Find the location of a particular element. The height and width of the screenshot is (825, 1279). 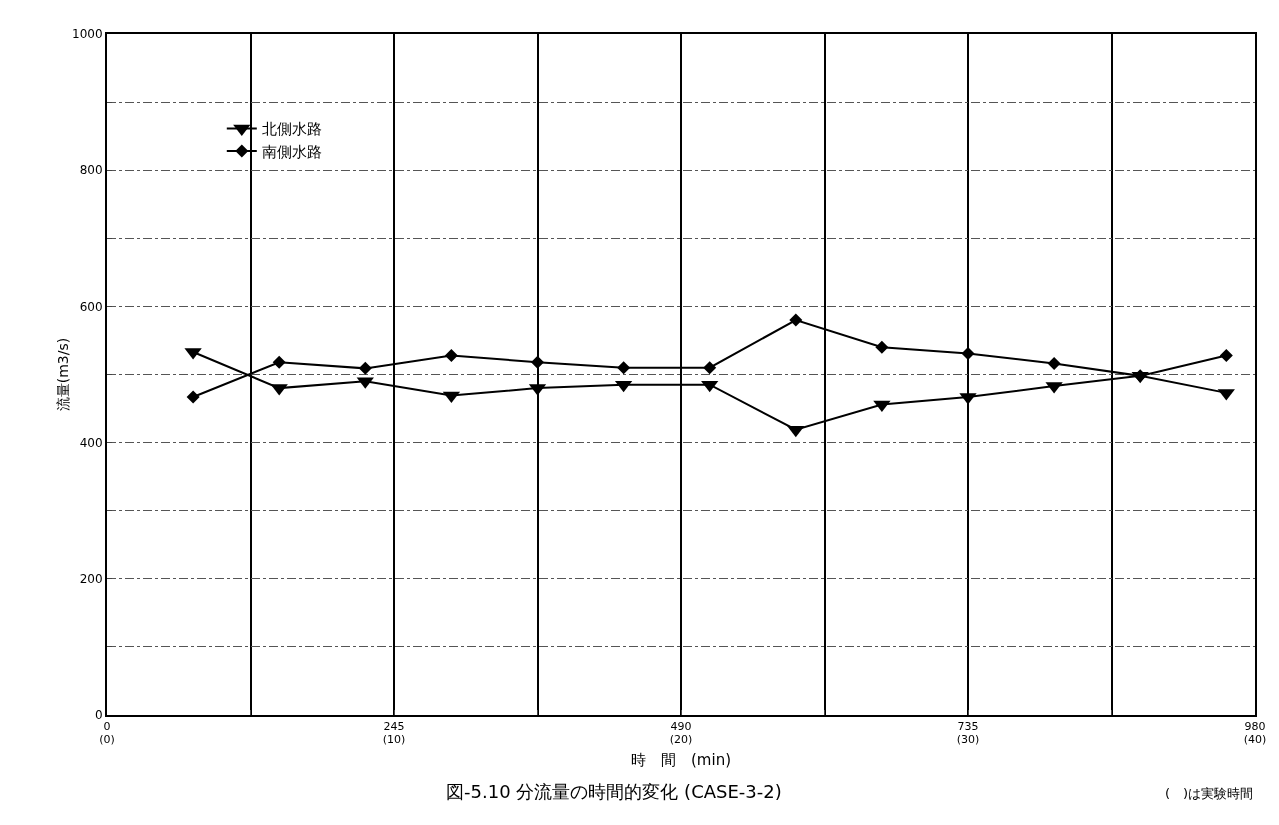

y-tick-label: 0 is located at coordinates (98, 715).